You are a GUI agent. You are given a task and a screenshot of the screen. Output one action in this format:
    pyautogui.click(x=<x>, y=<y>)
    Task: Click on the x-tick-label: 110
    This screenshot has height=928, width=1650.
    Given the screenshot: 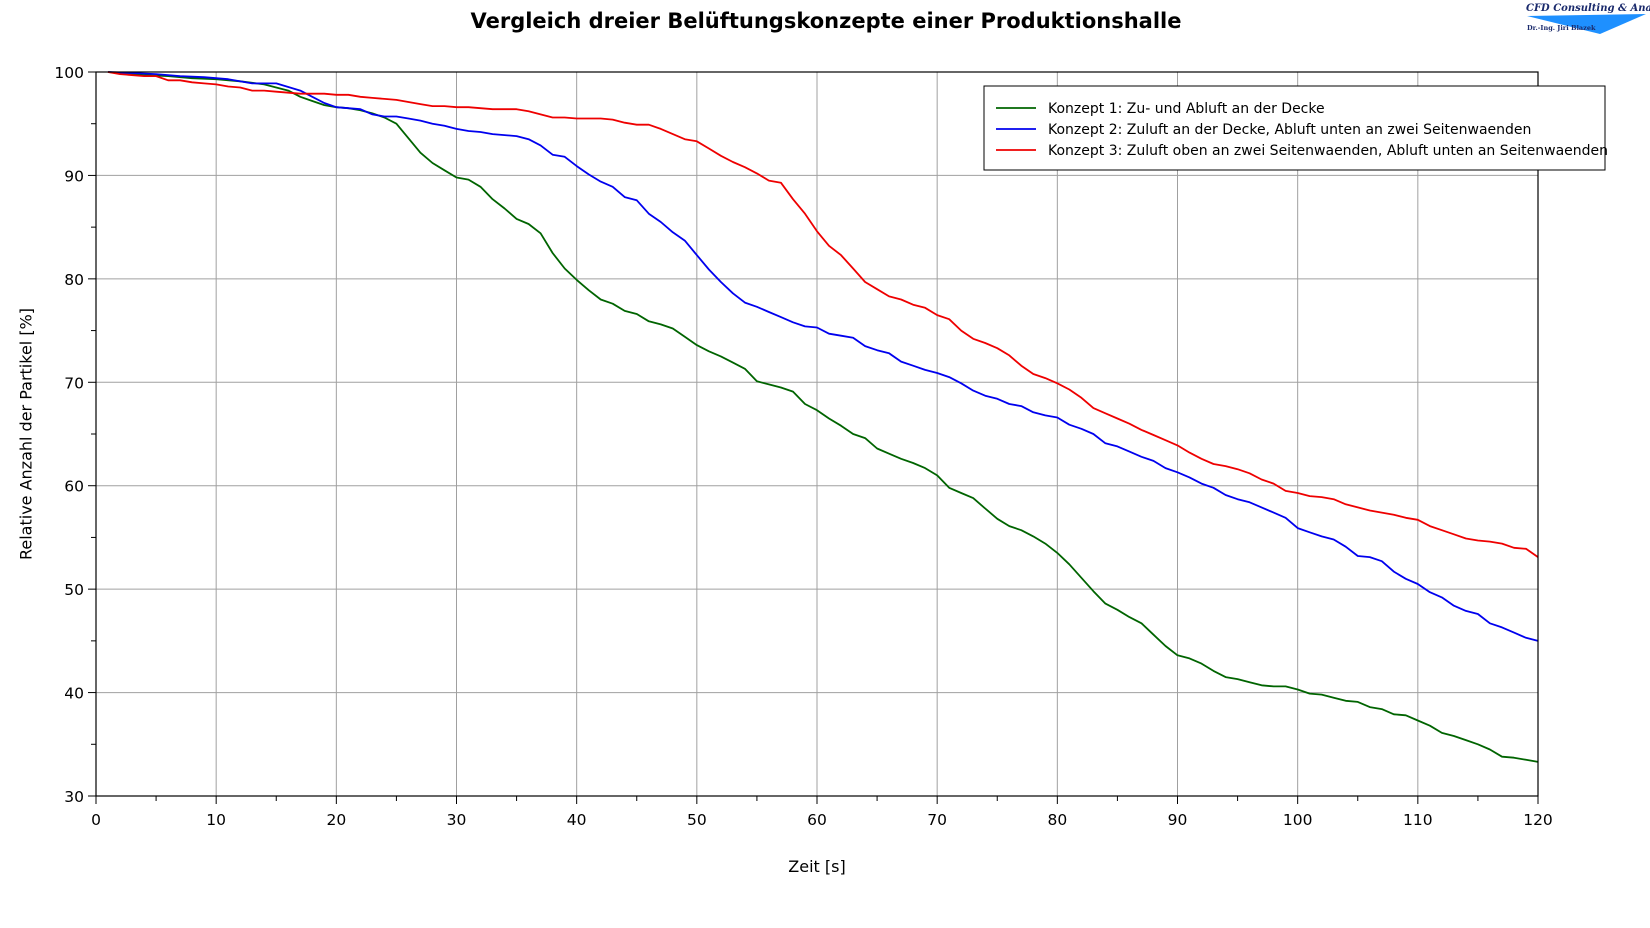 What is the action you would take?
    pyautogui.click(x=1418, y=820)
    